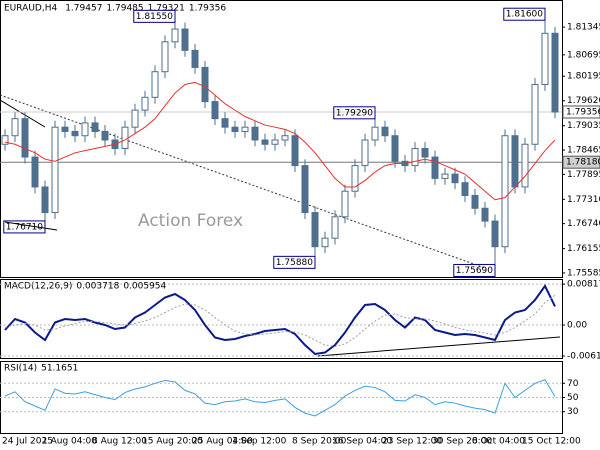 The image size is (600, 450). I want to click on x-tick-label: 15 Aug 20:00, so click(172, 442).